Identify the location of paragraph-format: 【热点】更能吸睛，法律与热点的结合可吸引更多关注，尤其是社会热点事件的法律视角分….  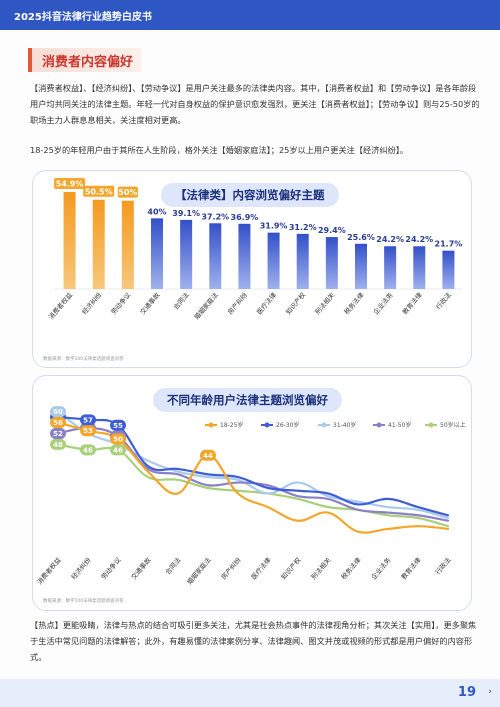
(253, 641).